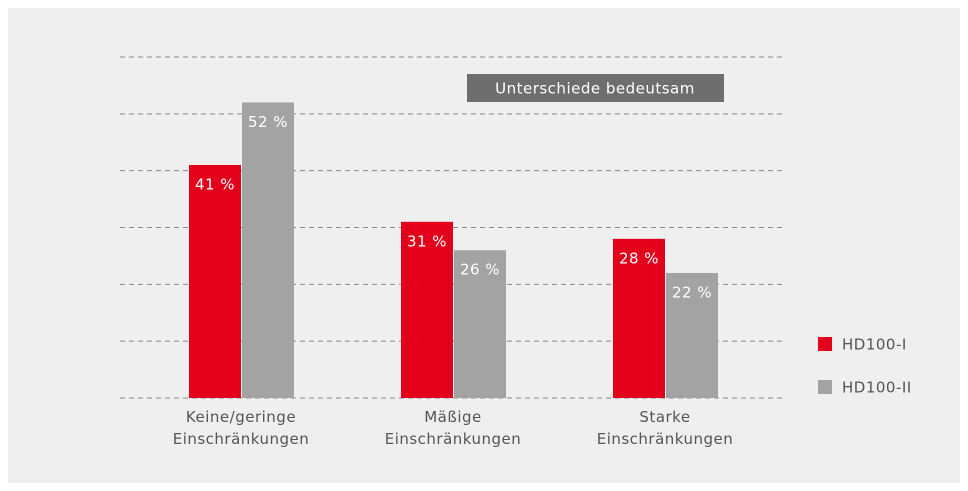 The image size is (968, 491). I want to click on annotation-box, so click(595, 88).